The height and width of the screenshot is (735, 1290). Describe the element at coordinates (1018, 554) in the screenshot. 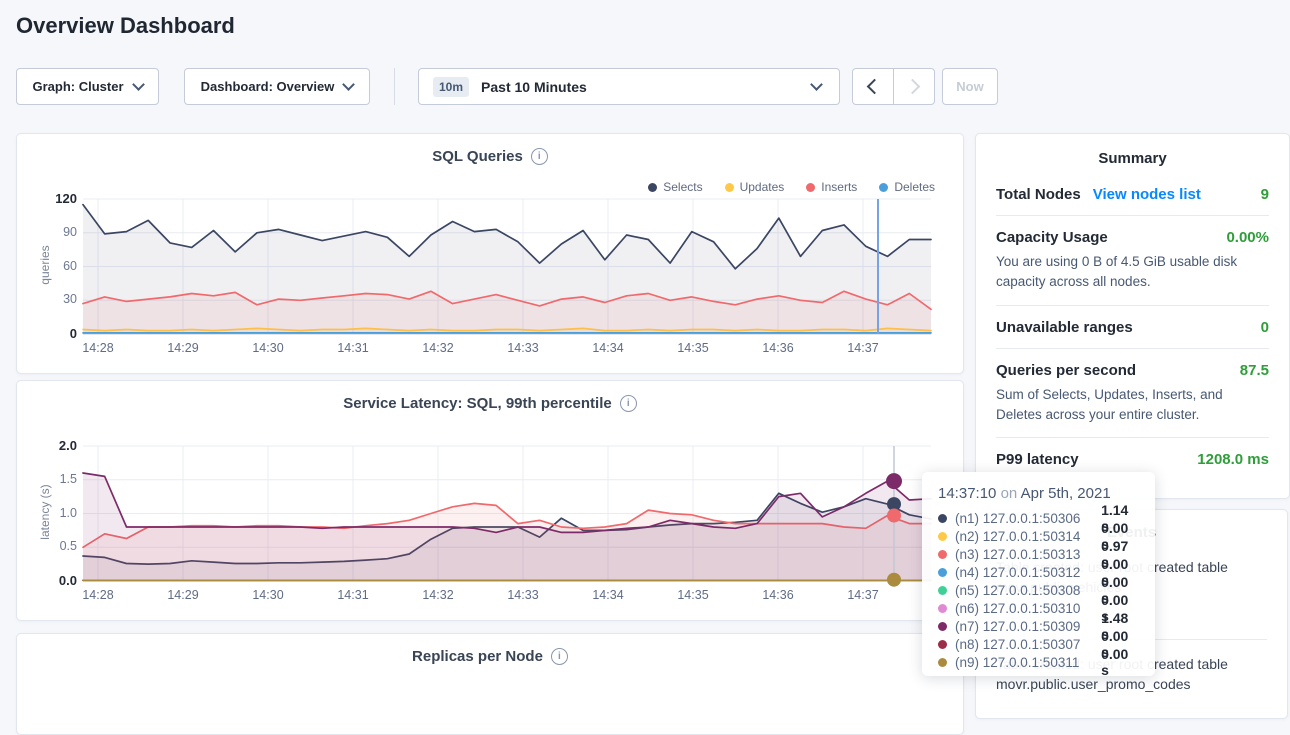

I see `tooltip-series-label: (n3) 127.0.0.1:50313` at that location.